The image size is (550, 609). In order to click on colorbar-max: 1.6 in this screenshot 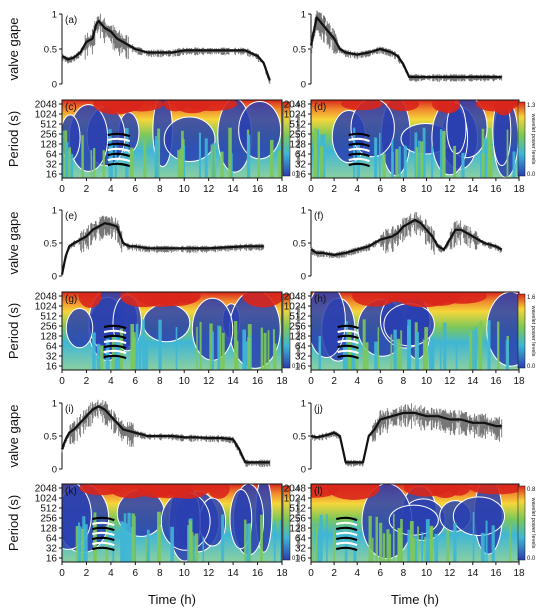, I will do `click(531, 298)`.